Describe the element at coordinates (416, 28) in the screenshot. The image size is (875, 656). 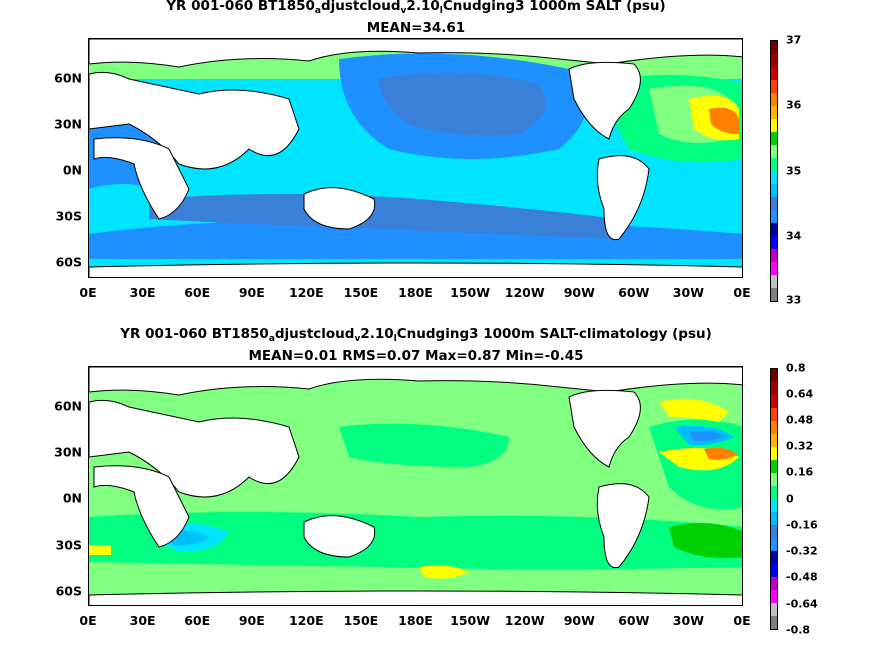
I see `panel-stats: MEAN=34.61` at that location.